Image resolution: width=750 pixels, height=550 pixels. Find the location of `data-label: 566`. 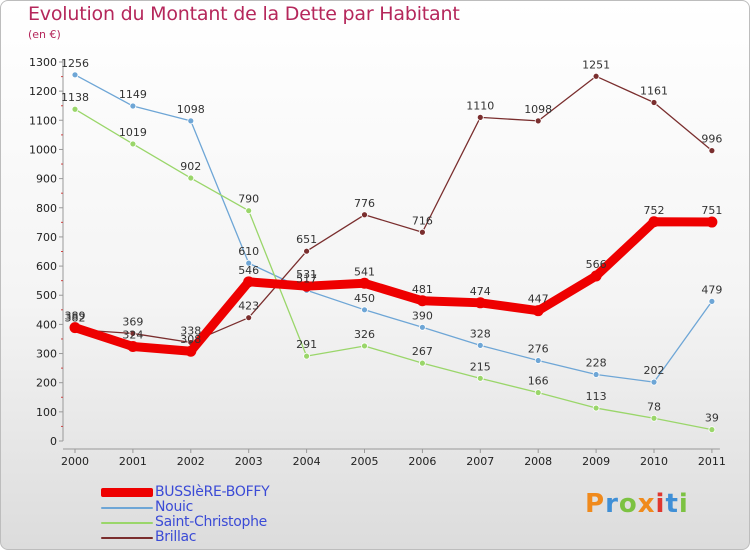

data-label: 566 is located at coordinates (596, 264).